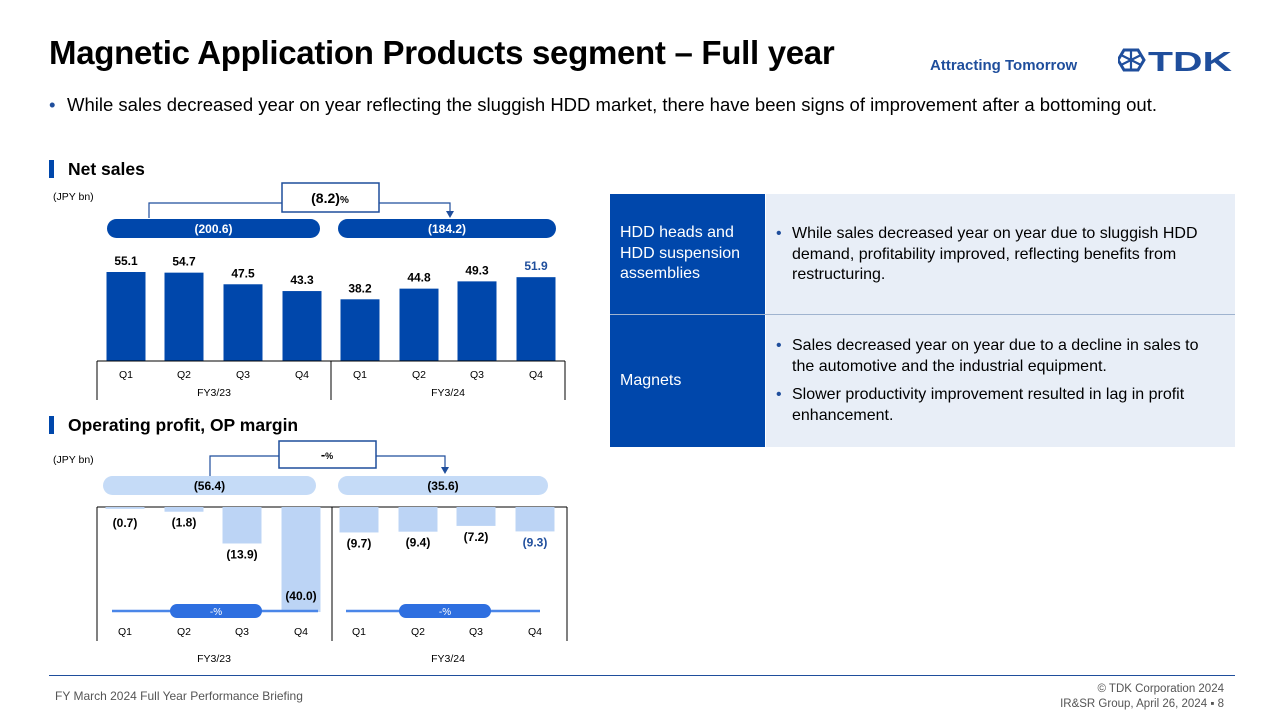  Describe the element at coordinates (125, 523) in the screenshot. I see `data-label: (0.7)` at that location.